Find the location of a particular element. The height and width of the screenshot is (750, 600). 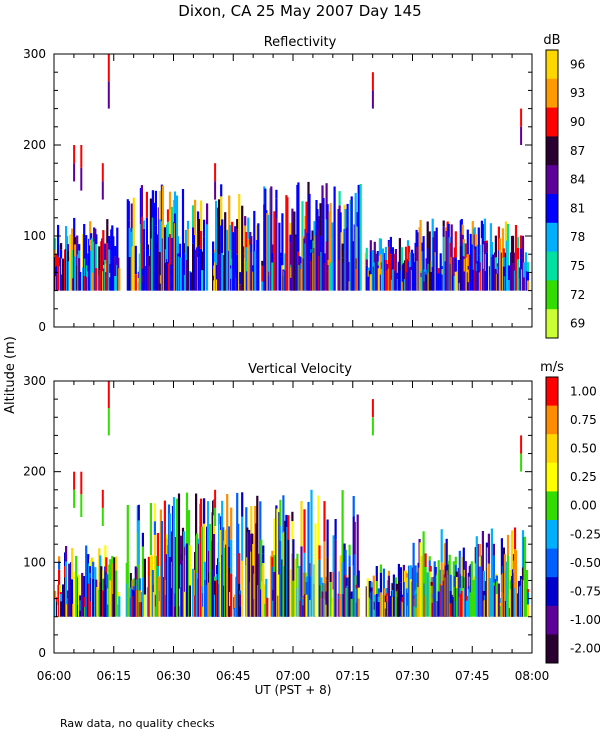

x-tick-label: 06:15 is located at coordinates (113, 676).